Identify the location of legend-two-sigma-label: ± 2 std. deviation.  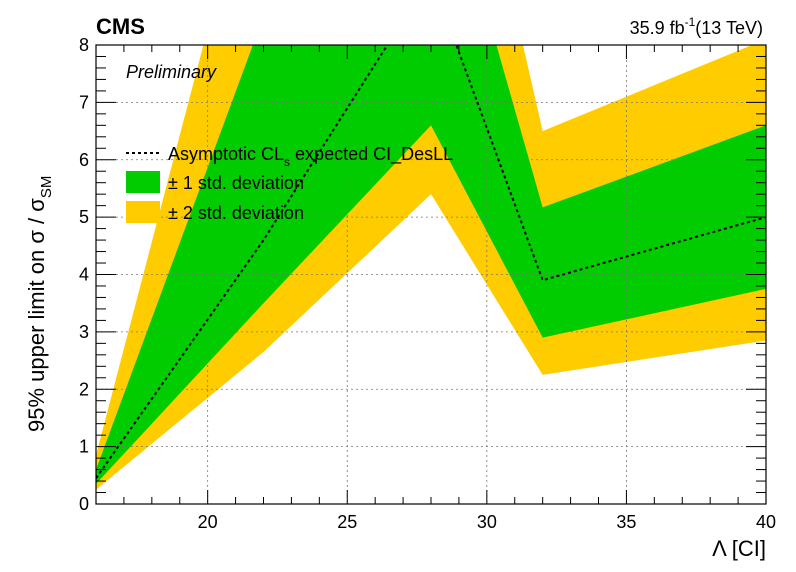
(236, 213).